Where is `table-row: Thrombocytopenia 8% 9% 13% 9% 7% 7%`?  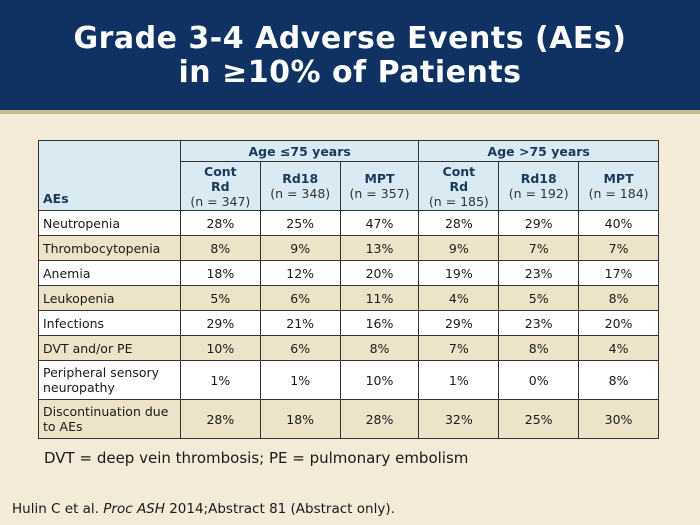
table-row: Thrombocytopenia 8% 9% 13% 9% 7% 7% is located at coordinates (348, 248).